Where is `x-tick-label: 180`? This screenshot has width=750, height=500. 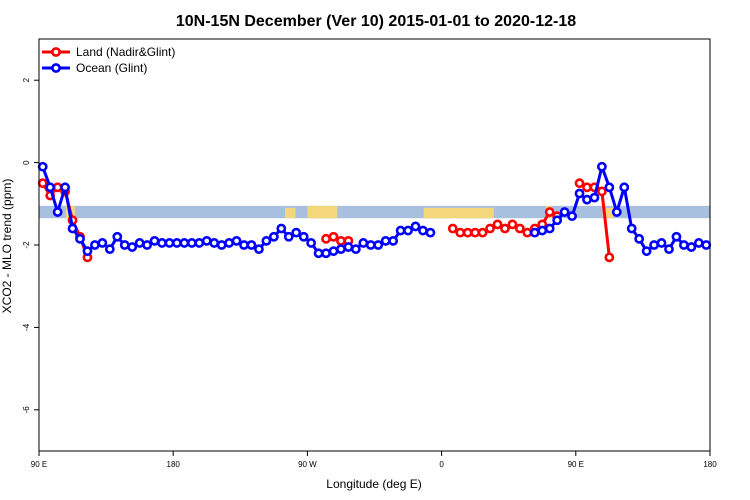
x-tick-label: 180 is located at coordinates (710, 464).